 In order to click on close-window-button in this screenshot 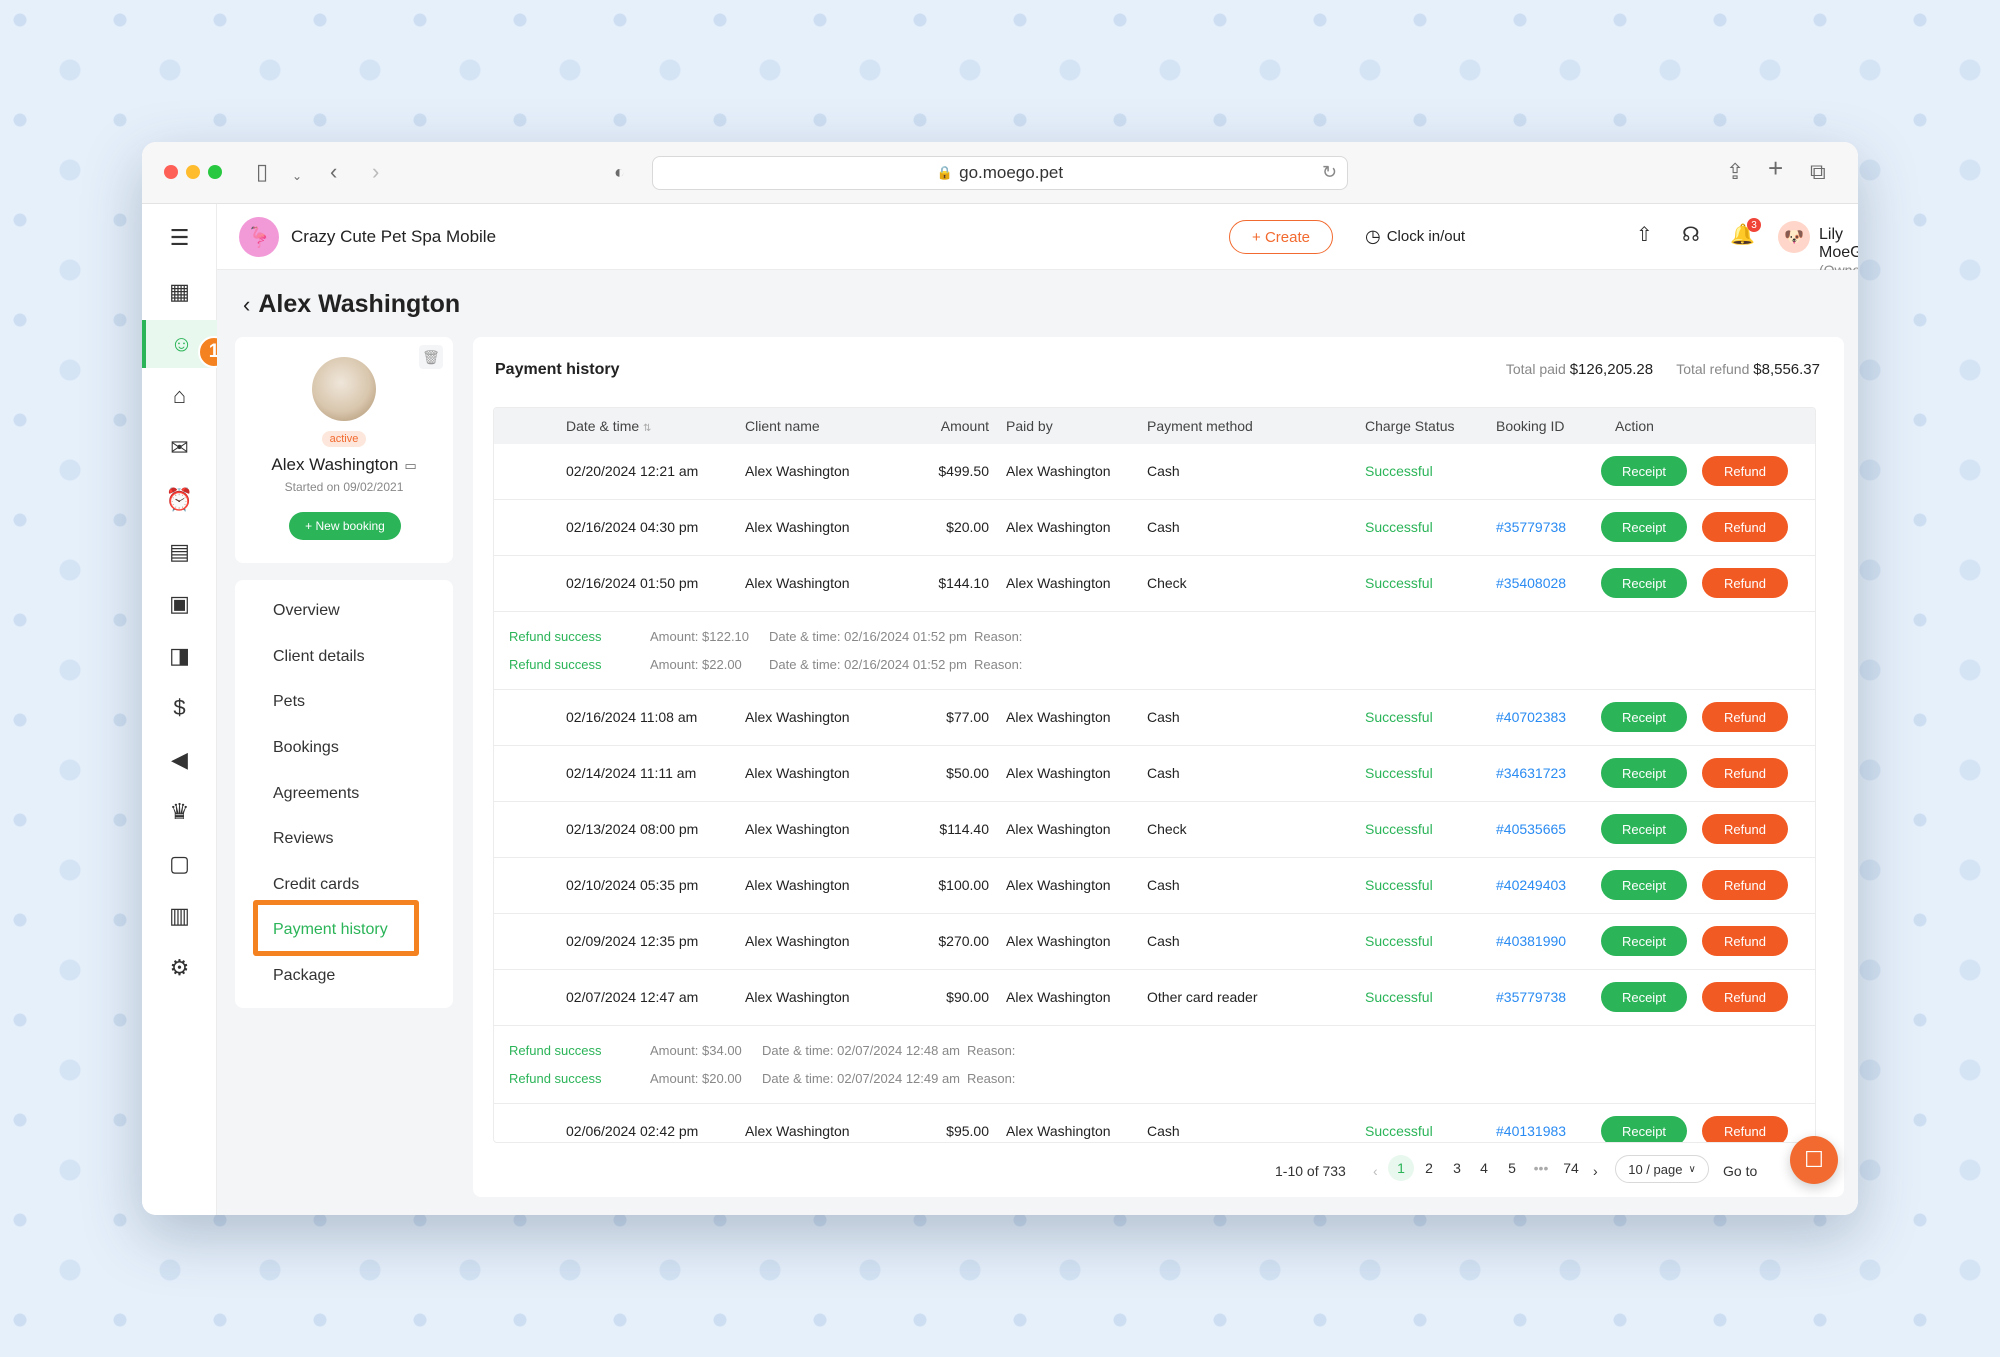, I will do `click(171, 172)`.